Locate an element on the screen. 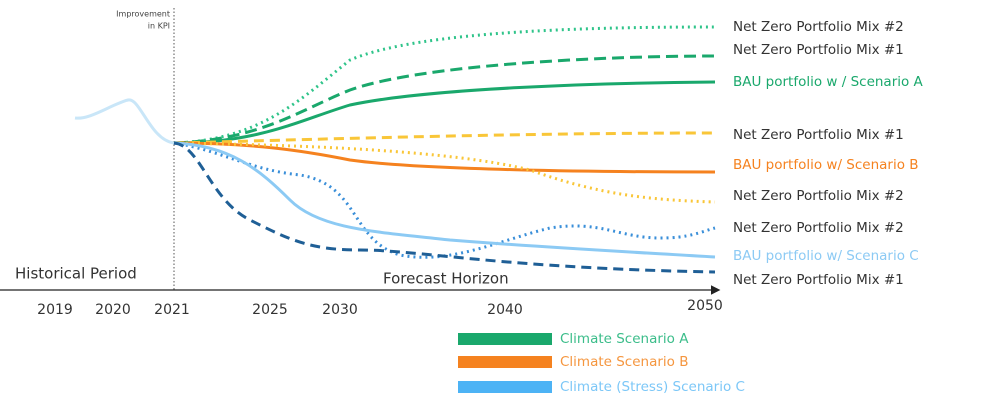  period-label: Historical Period is located at coordinates (76, 274).